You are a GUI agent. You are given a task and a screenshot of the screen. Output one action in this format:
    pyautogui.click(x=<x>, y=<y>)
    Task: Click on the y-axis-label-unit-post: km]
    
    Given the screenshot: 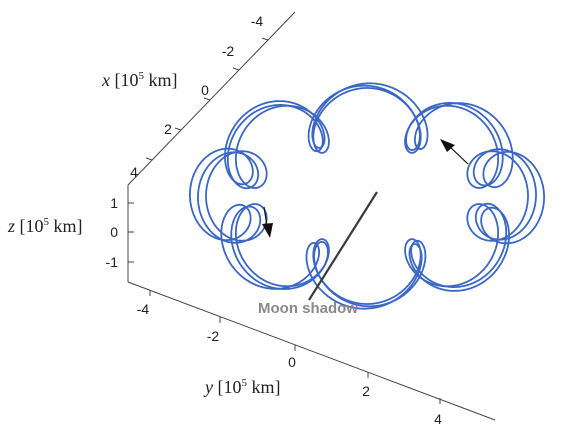 What is the action you would take?
    pyautogui.click(x=264, y=387)
    